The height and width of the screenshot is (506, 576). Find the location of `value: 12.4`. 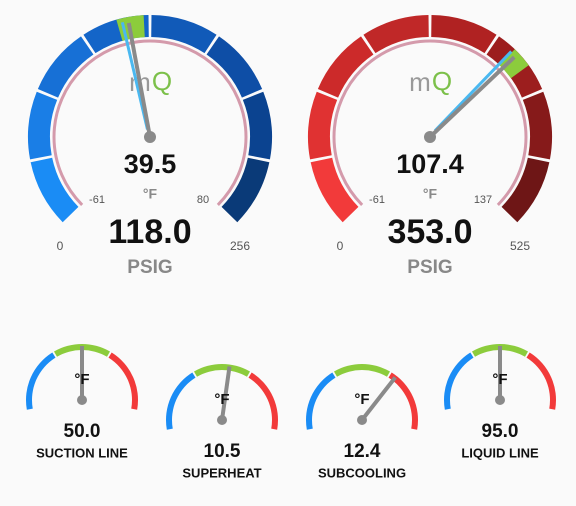

value: 12.4 is located at coordinates (362, 451).